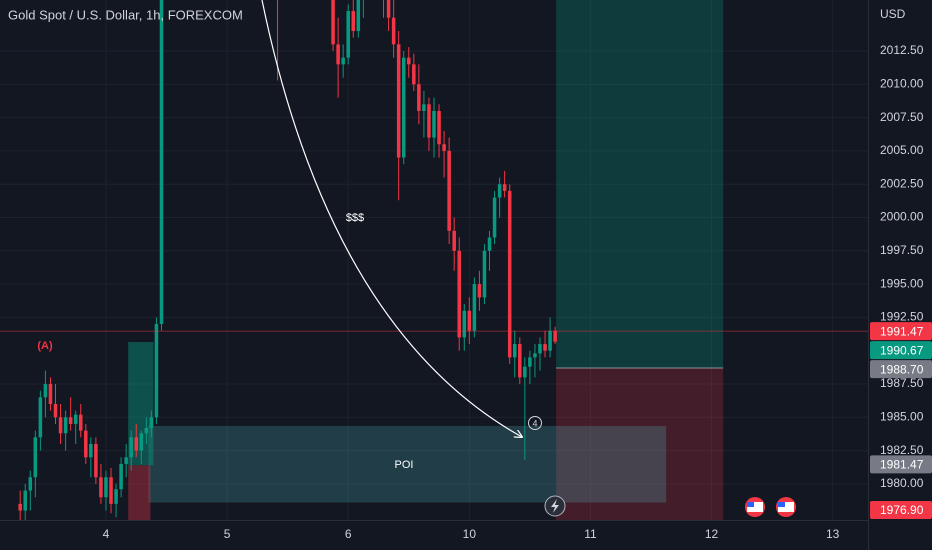  I want to click on price-tag-label: 1988.70, so click(902, 369).